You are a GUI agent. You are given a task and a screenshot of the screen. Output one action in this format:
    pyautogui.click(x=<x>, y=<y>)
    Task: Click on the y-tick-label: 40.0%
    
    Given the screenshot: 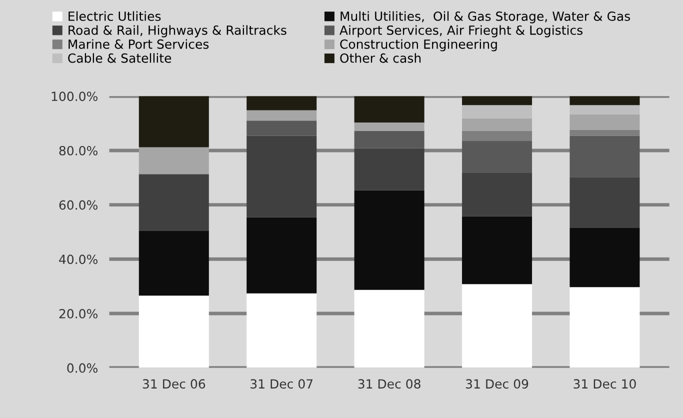 What is the action you would take?
    pyautogui.click(x=78, y=259)
    